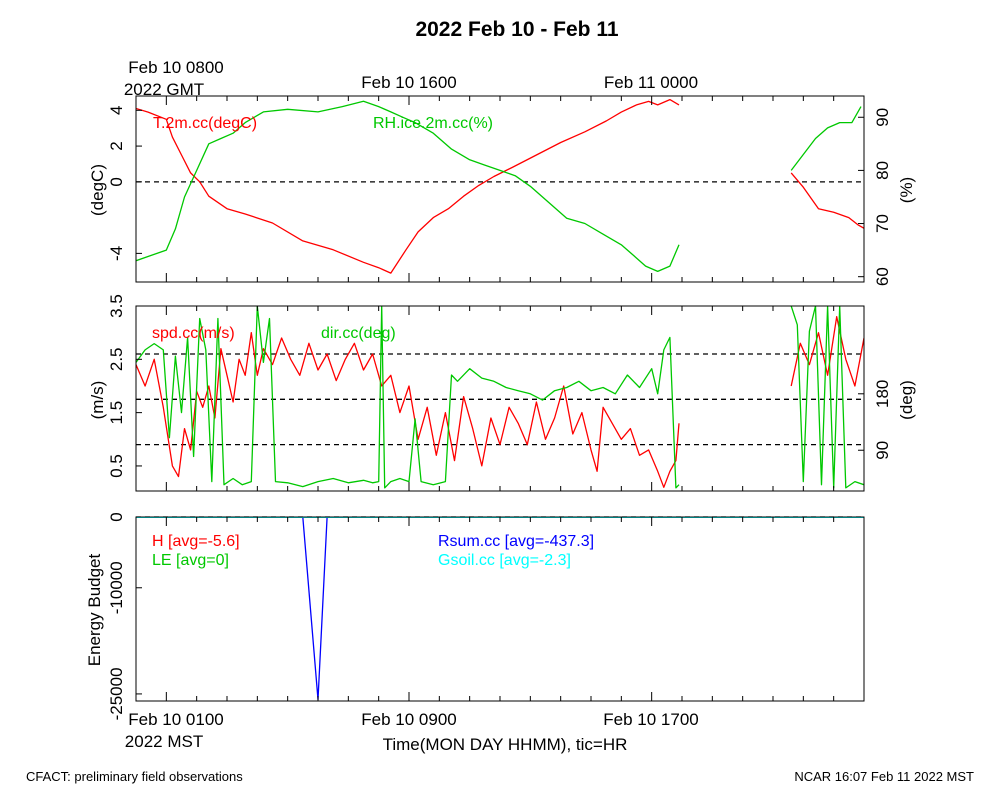  Describe the element at coordinates (116, 145) in the screenshot. I see `panel-0-left-tick-label: 2` at that location.